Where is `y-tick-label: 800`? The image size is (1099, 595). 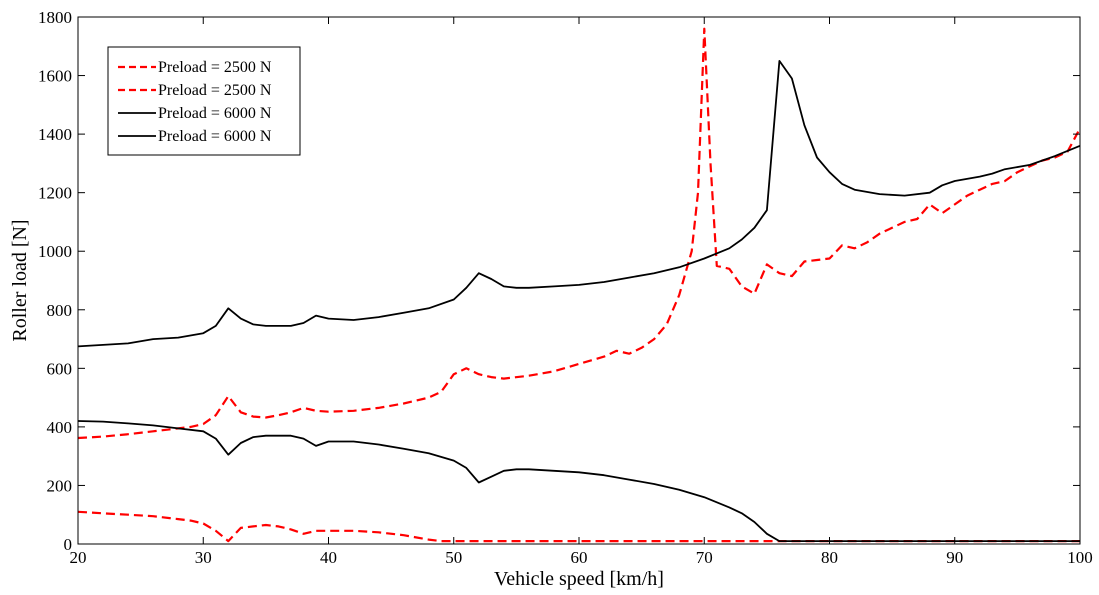
y-tick-label: 800 is located at coordinates (60, 310).